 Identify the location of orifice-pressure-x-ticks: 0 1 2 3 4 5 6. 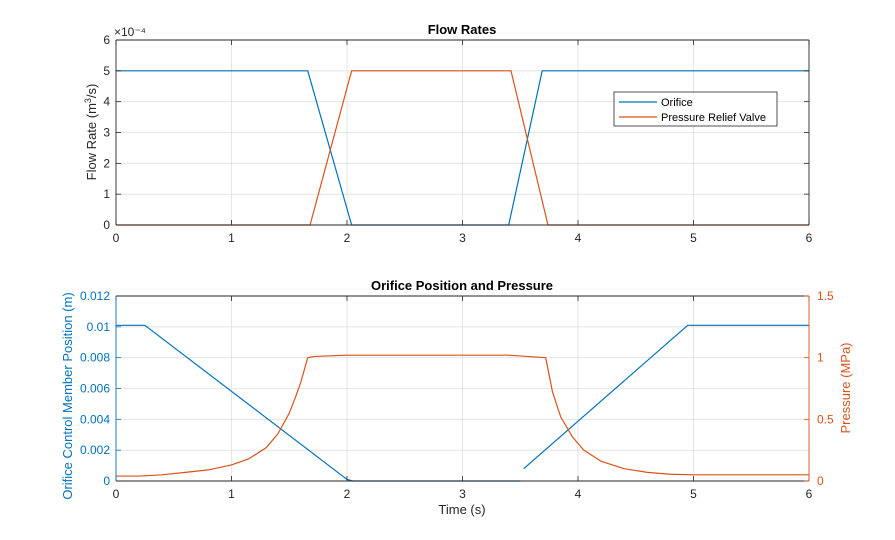
(463, 494).